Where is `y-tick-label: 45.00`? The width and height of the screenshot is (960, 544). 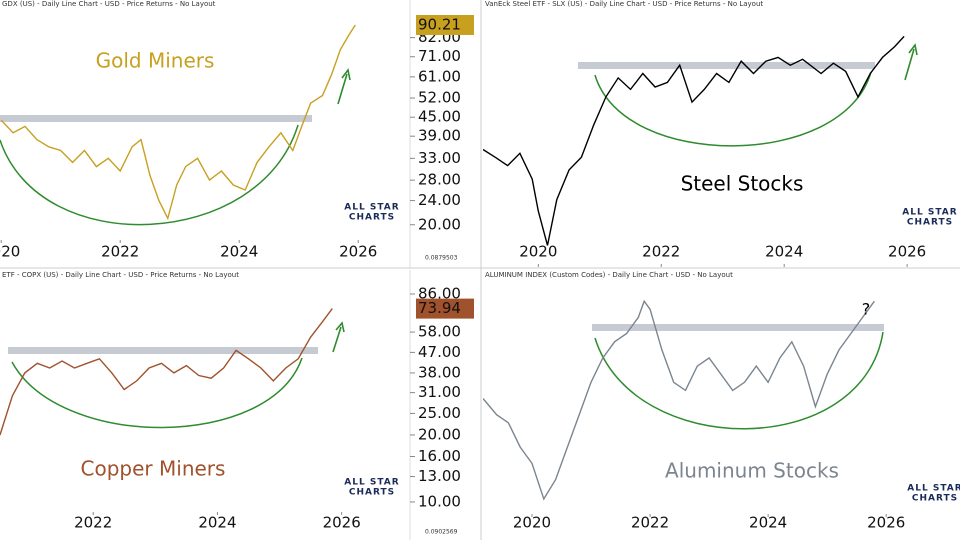 y-tick-label: 45.00 is located at coordinates (439, 117).